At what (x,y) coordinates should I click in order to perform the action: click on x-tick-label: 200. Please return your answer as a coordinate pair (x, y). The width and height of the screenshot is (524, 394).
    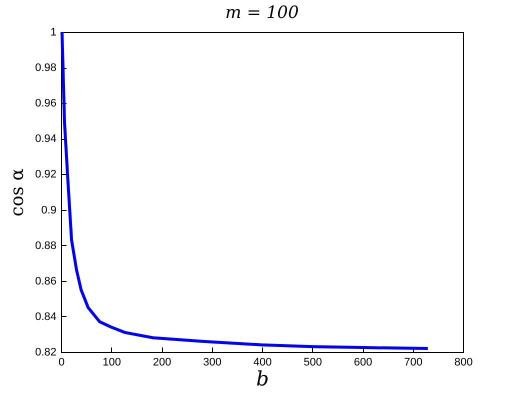
    Looking at the image, I should click on (162, 362).